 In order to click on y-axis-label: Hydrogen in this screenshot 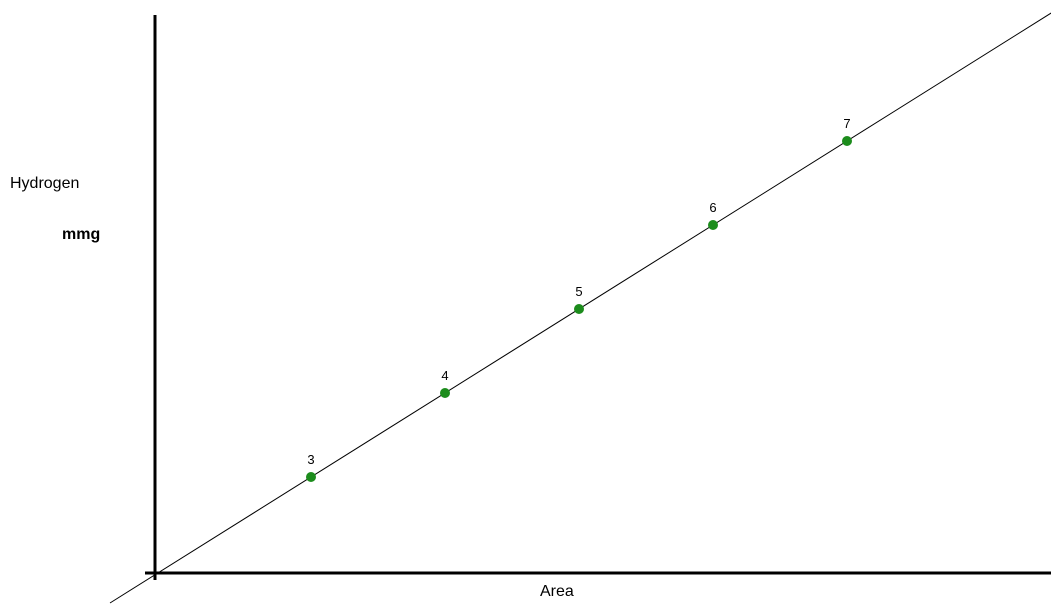, I will do `click(45, 183)`.